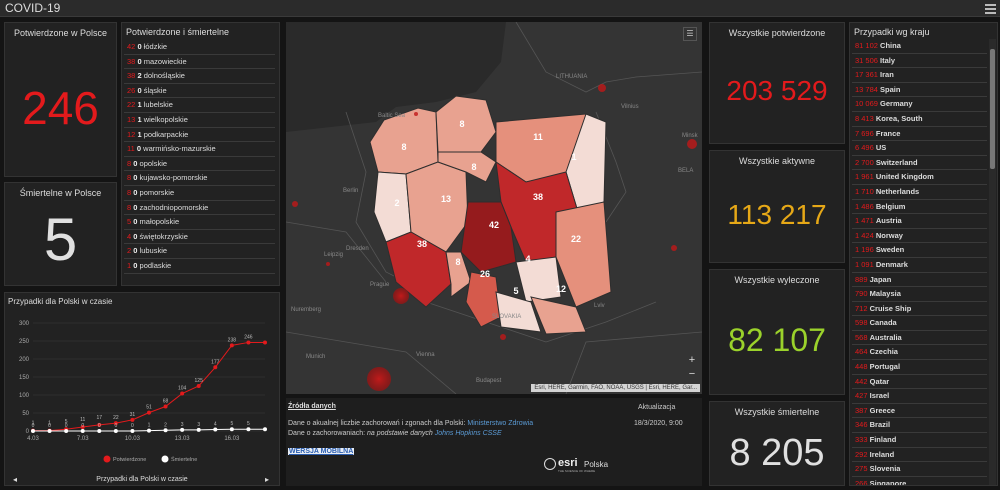 This screenshot has width=1000, height=490. I want to click on country-row: 266 Singapore, so click(919, 481).